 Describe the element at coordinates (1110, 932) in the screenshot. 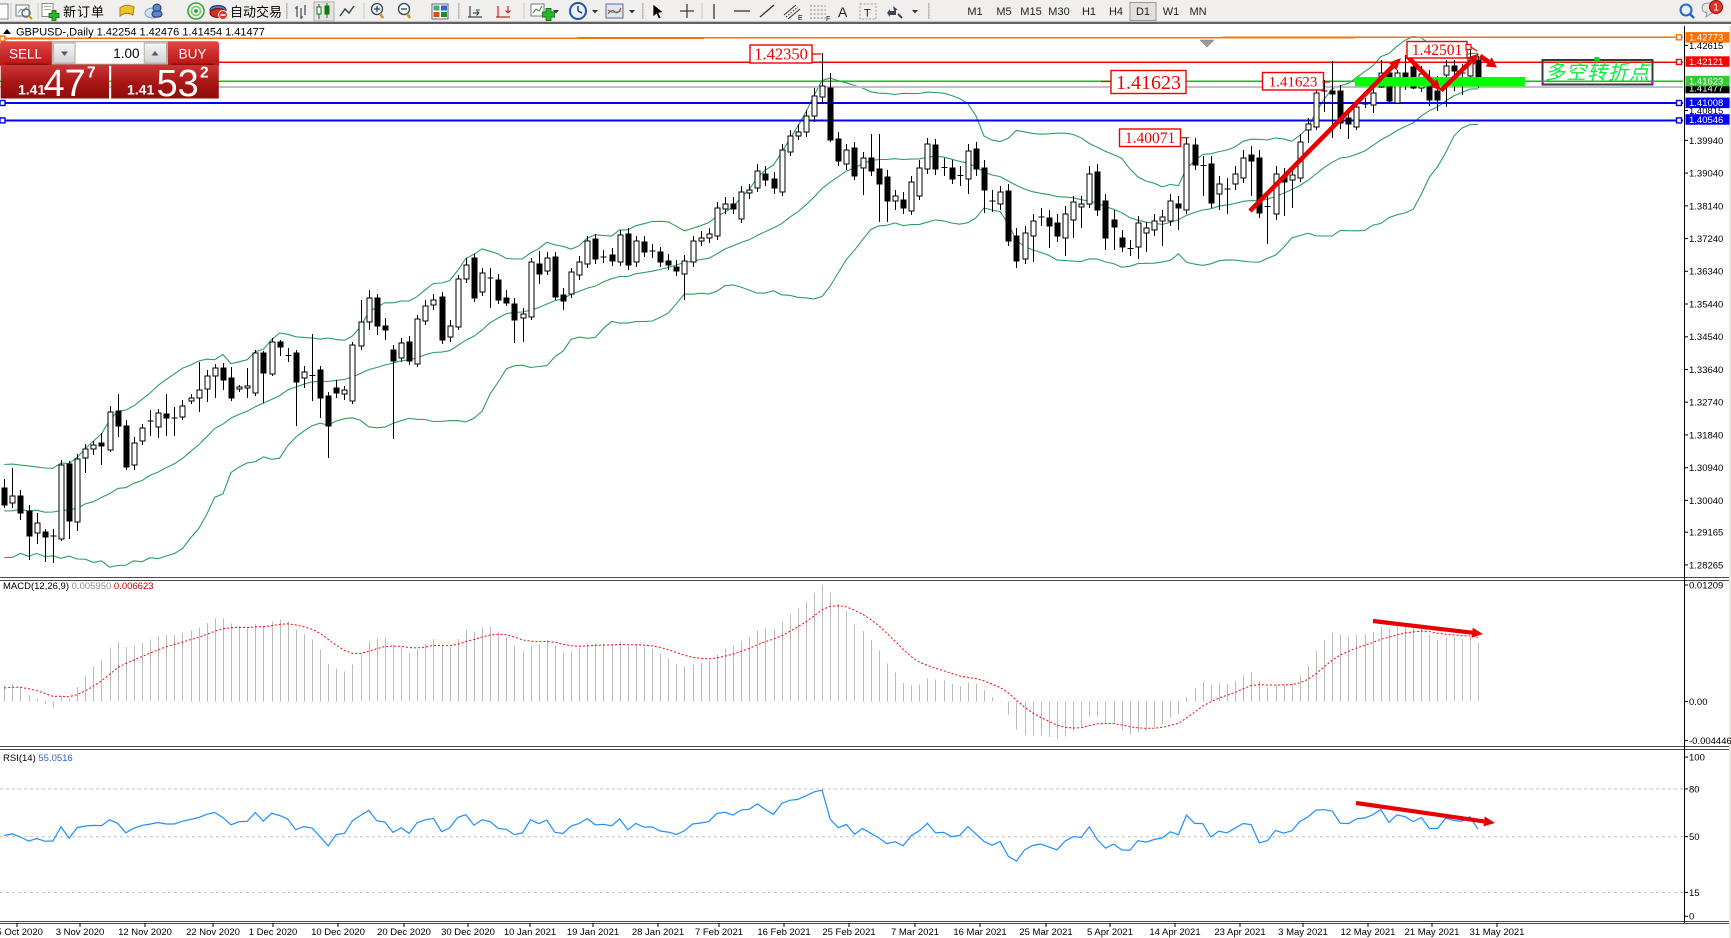

I see `svg-text: 5 Apr 2021` at that location.